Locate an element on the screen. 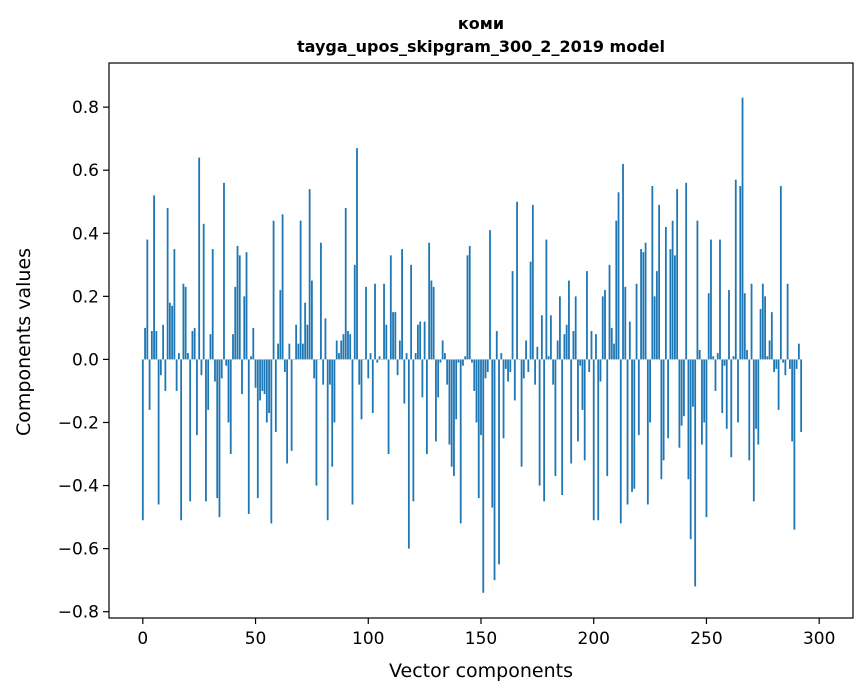 The image size is (867, 696). x-tick-label: 0 is located at coordinates (142, 639).